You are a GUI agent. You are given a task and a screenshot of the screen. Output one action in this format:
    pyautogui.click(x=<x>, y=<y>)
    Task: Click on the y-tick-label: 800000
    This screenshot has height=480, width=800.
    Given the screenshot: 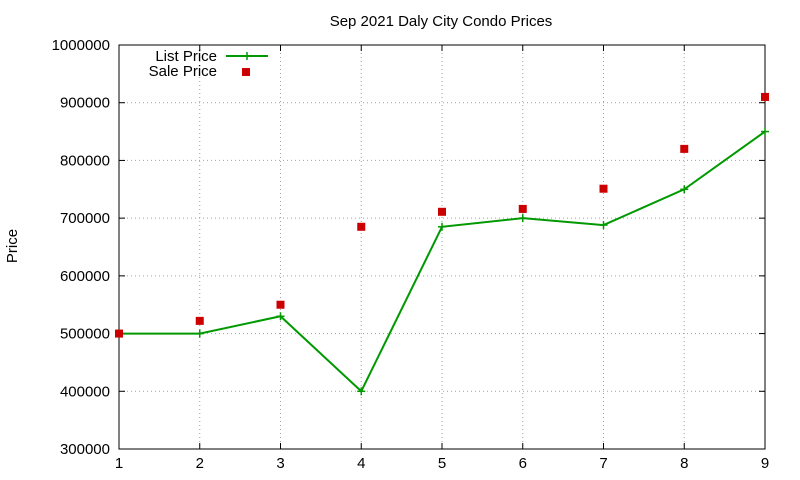 What is the action you would take?
    pyautogui.click(x=85, y=160)
    